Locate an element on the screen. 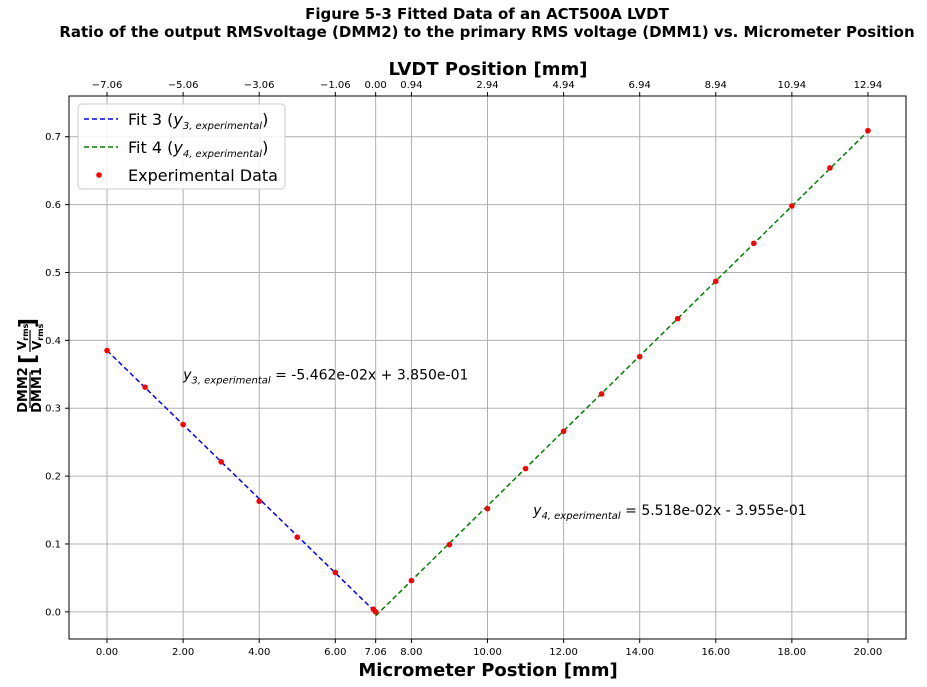  y-label-unit-numerator: Vrms is located at coordinates (22, 336).